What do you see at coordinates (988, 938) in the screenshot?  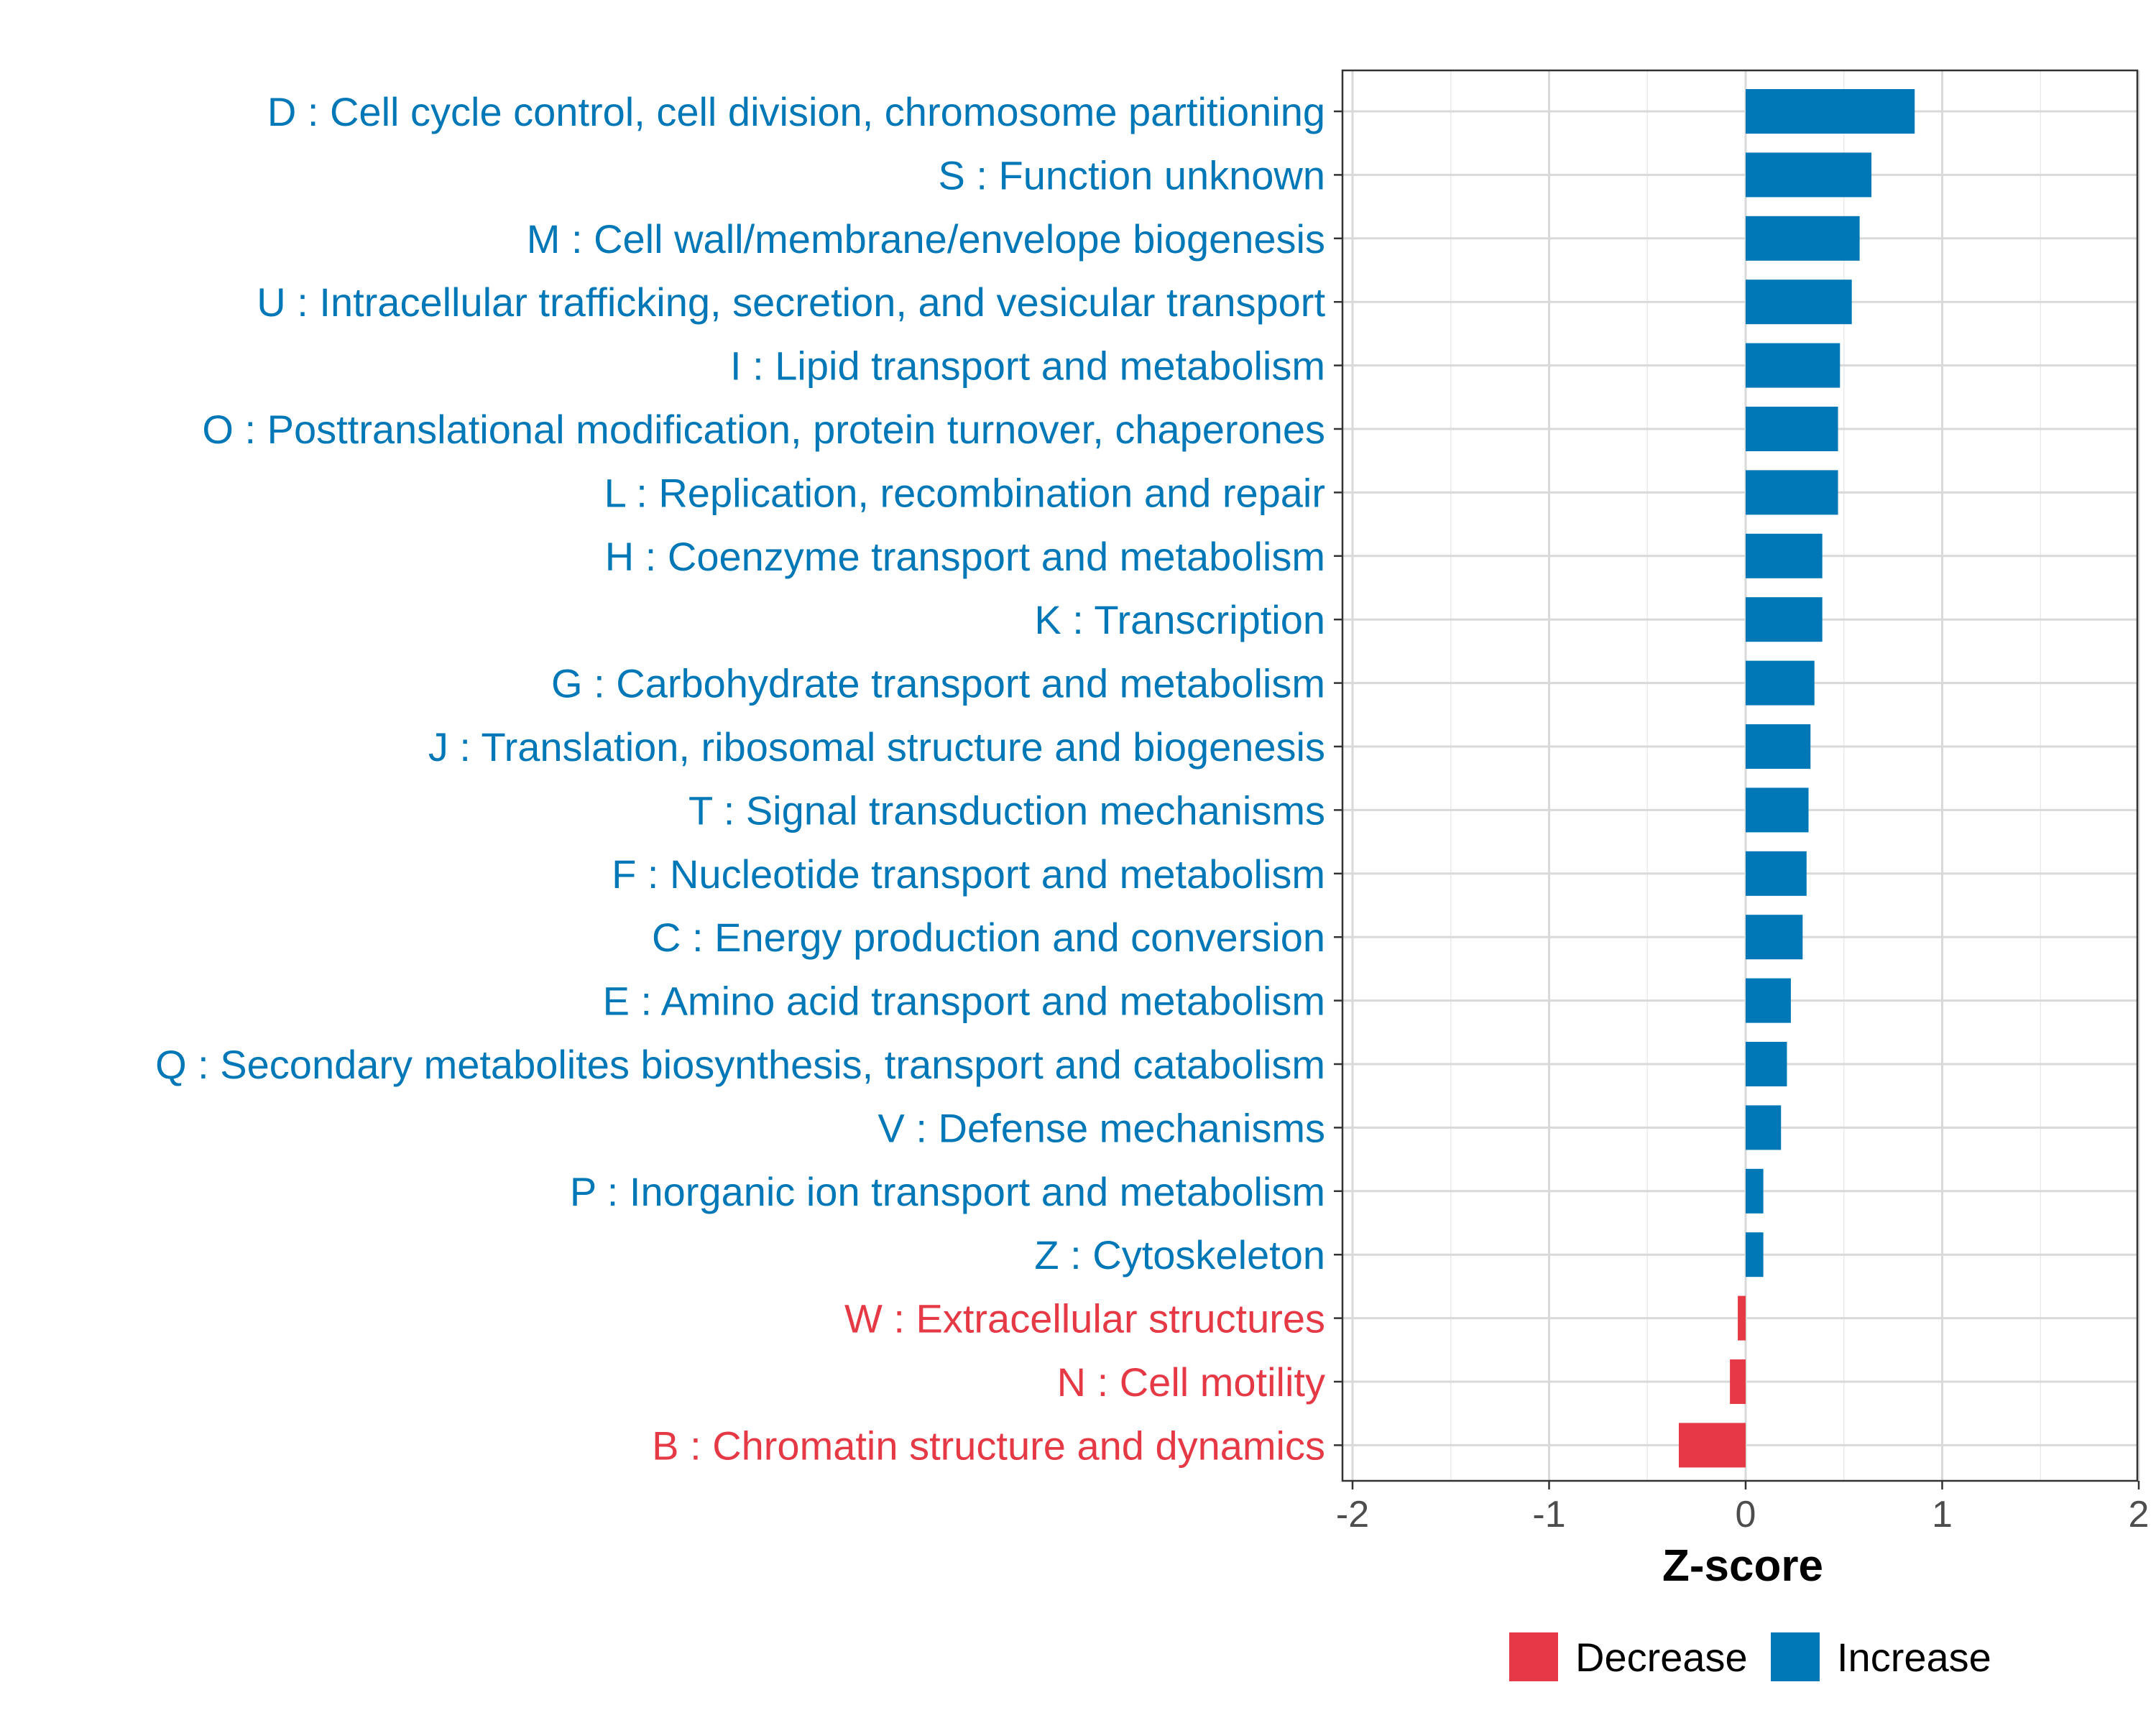 I see `y-tick-label: C : Energy production and conversion` at bounding box center [988, 938].